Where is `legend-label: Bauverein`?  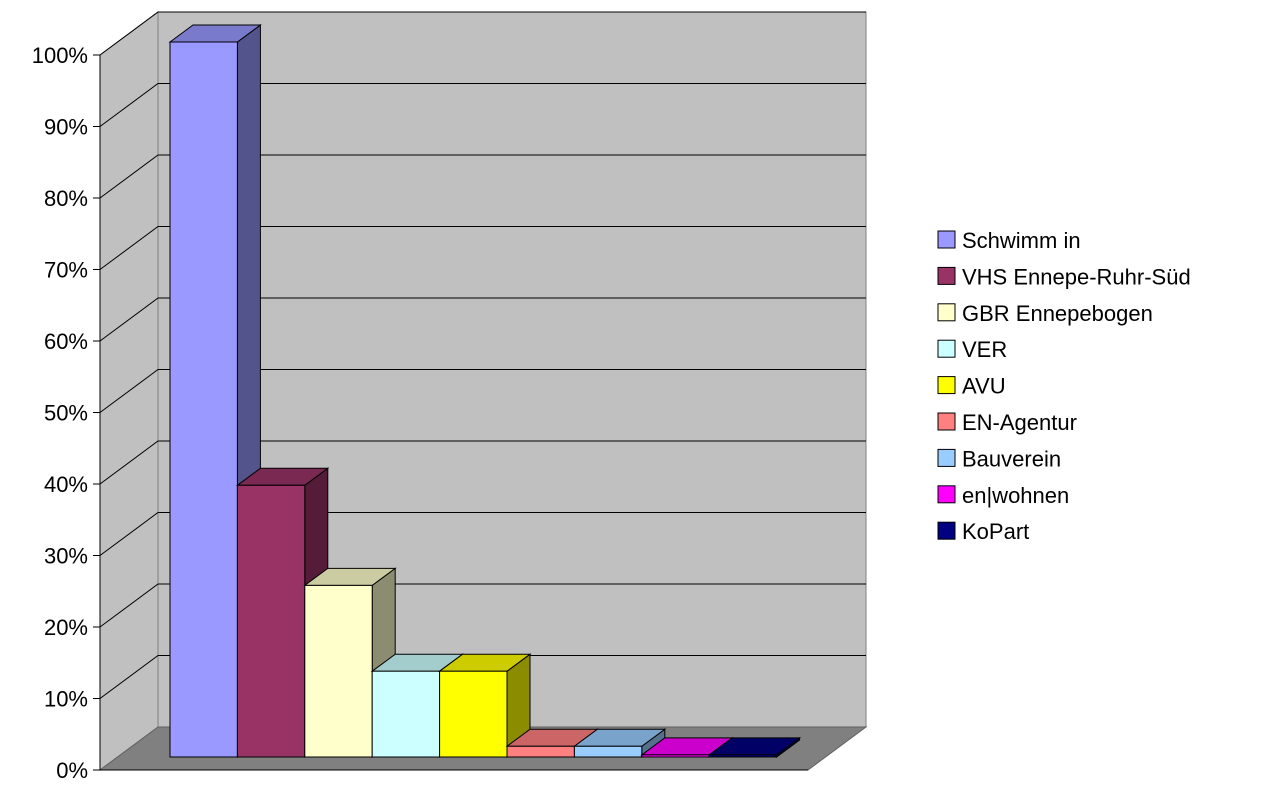
legend-label: Bauverein is located at coordinates (1011, 458).